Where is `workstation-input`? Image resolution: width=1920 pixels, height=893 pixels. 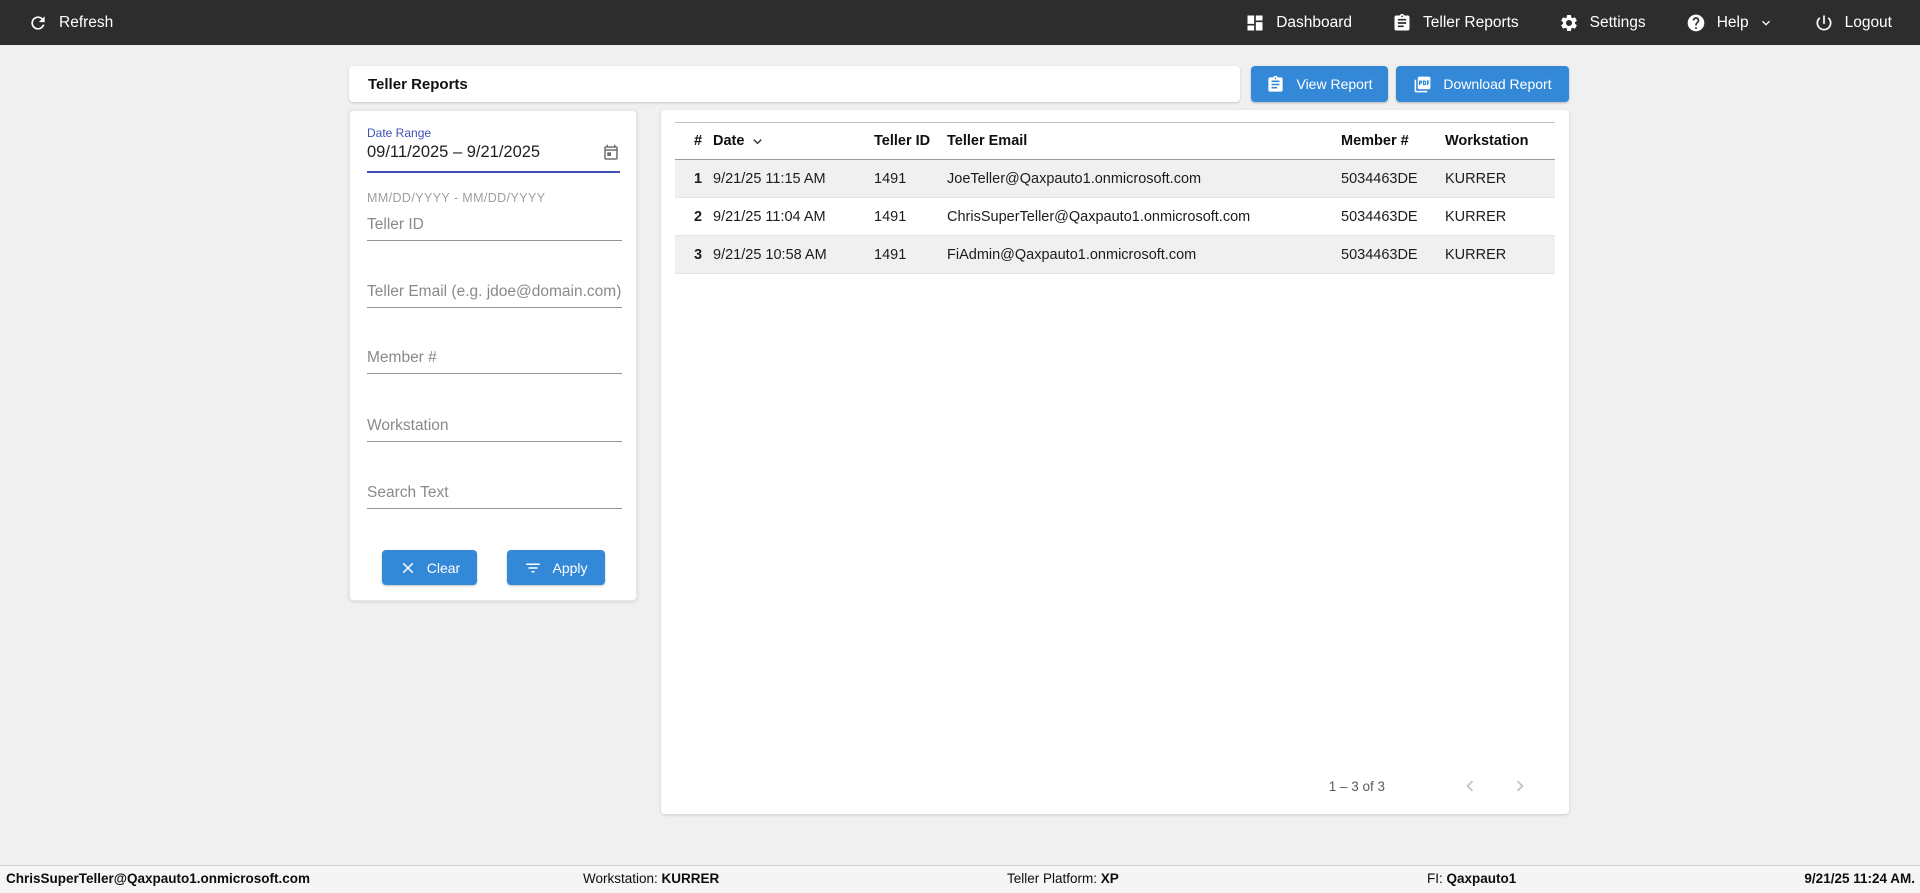
workstation-input is located at coordinates (494, 426).